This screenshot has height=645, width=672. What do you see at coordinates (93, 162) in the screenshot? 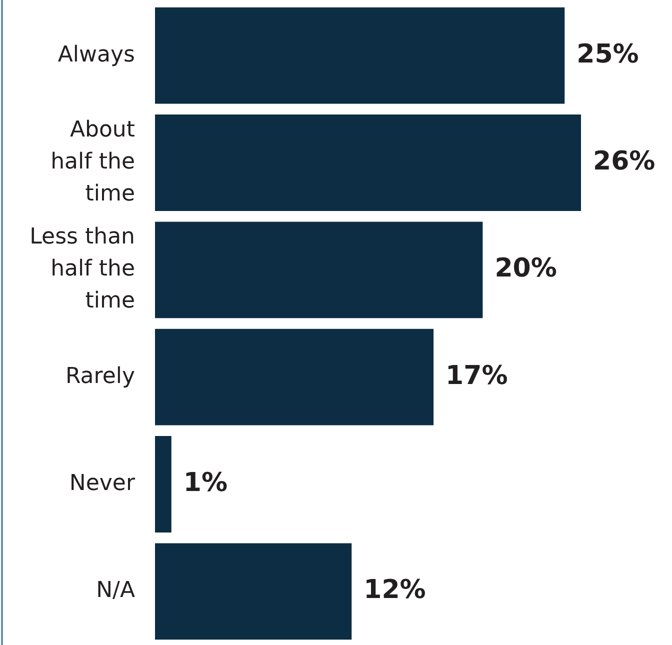
I see `y-tick-label: About half the time` at bounding box center [93, 162].